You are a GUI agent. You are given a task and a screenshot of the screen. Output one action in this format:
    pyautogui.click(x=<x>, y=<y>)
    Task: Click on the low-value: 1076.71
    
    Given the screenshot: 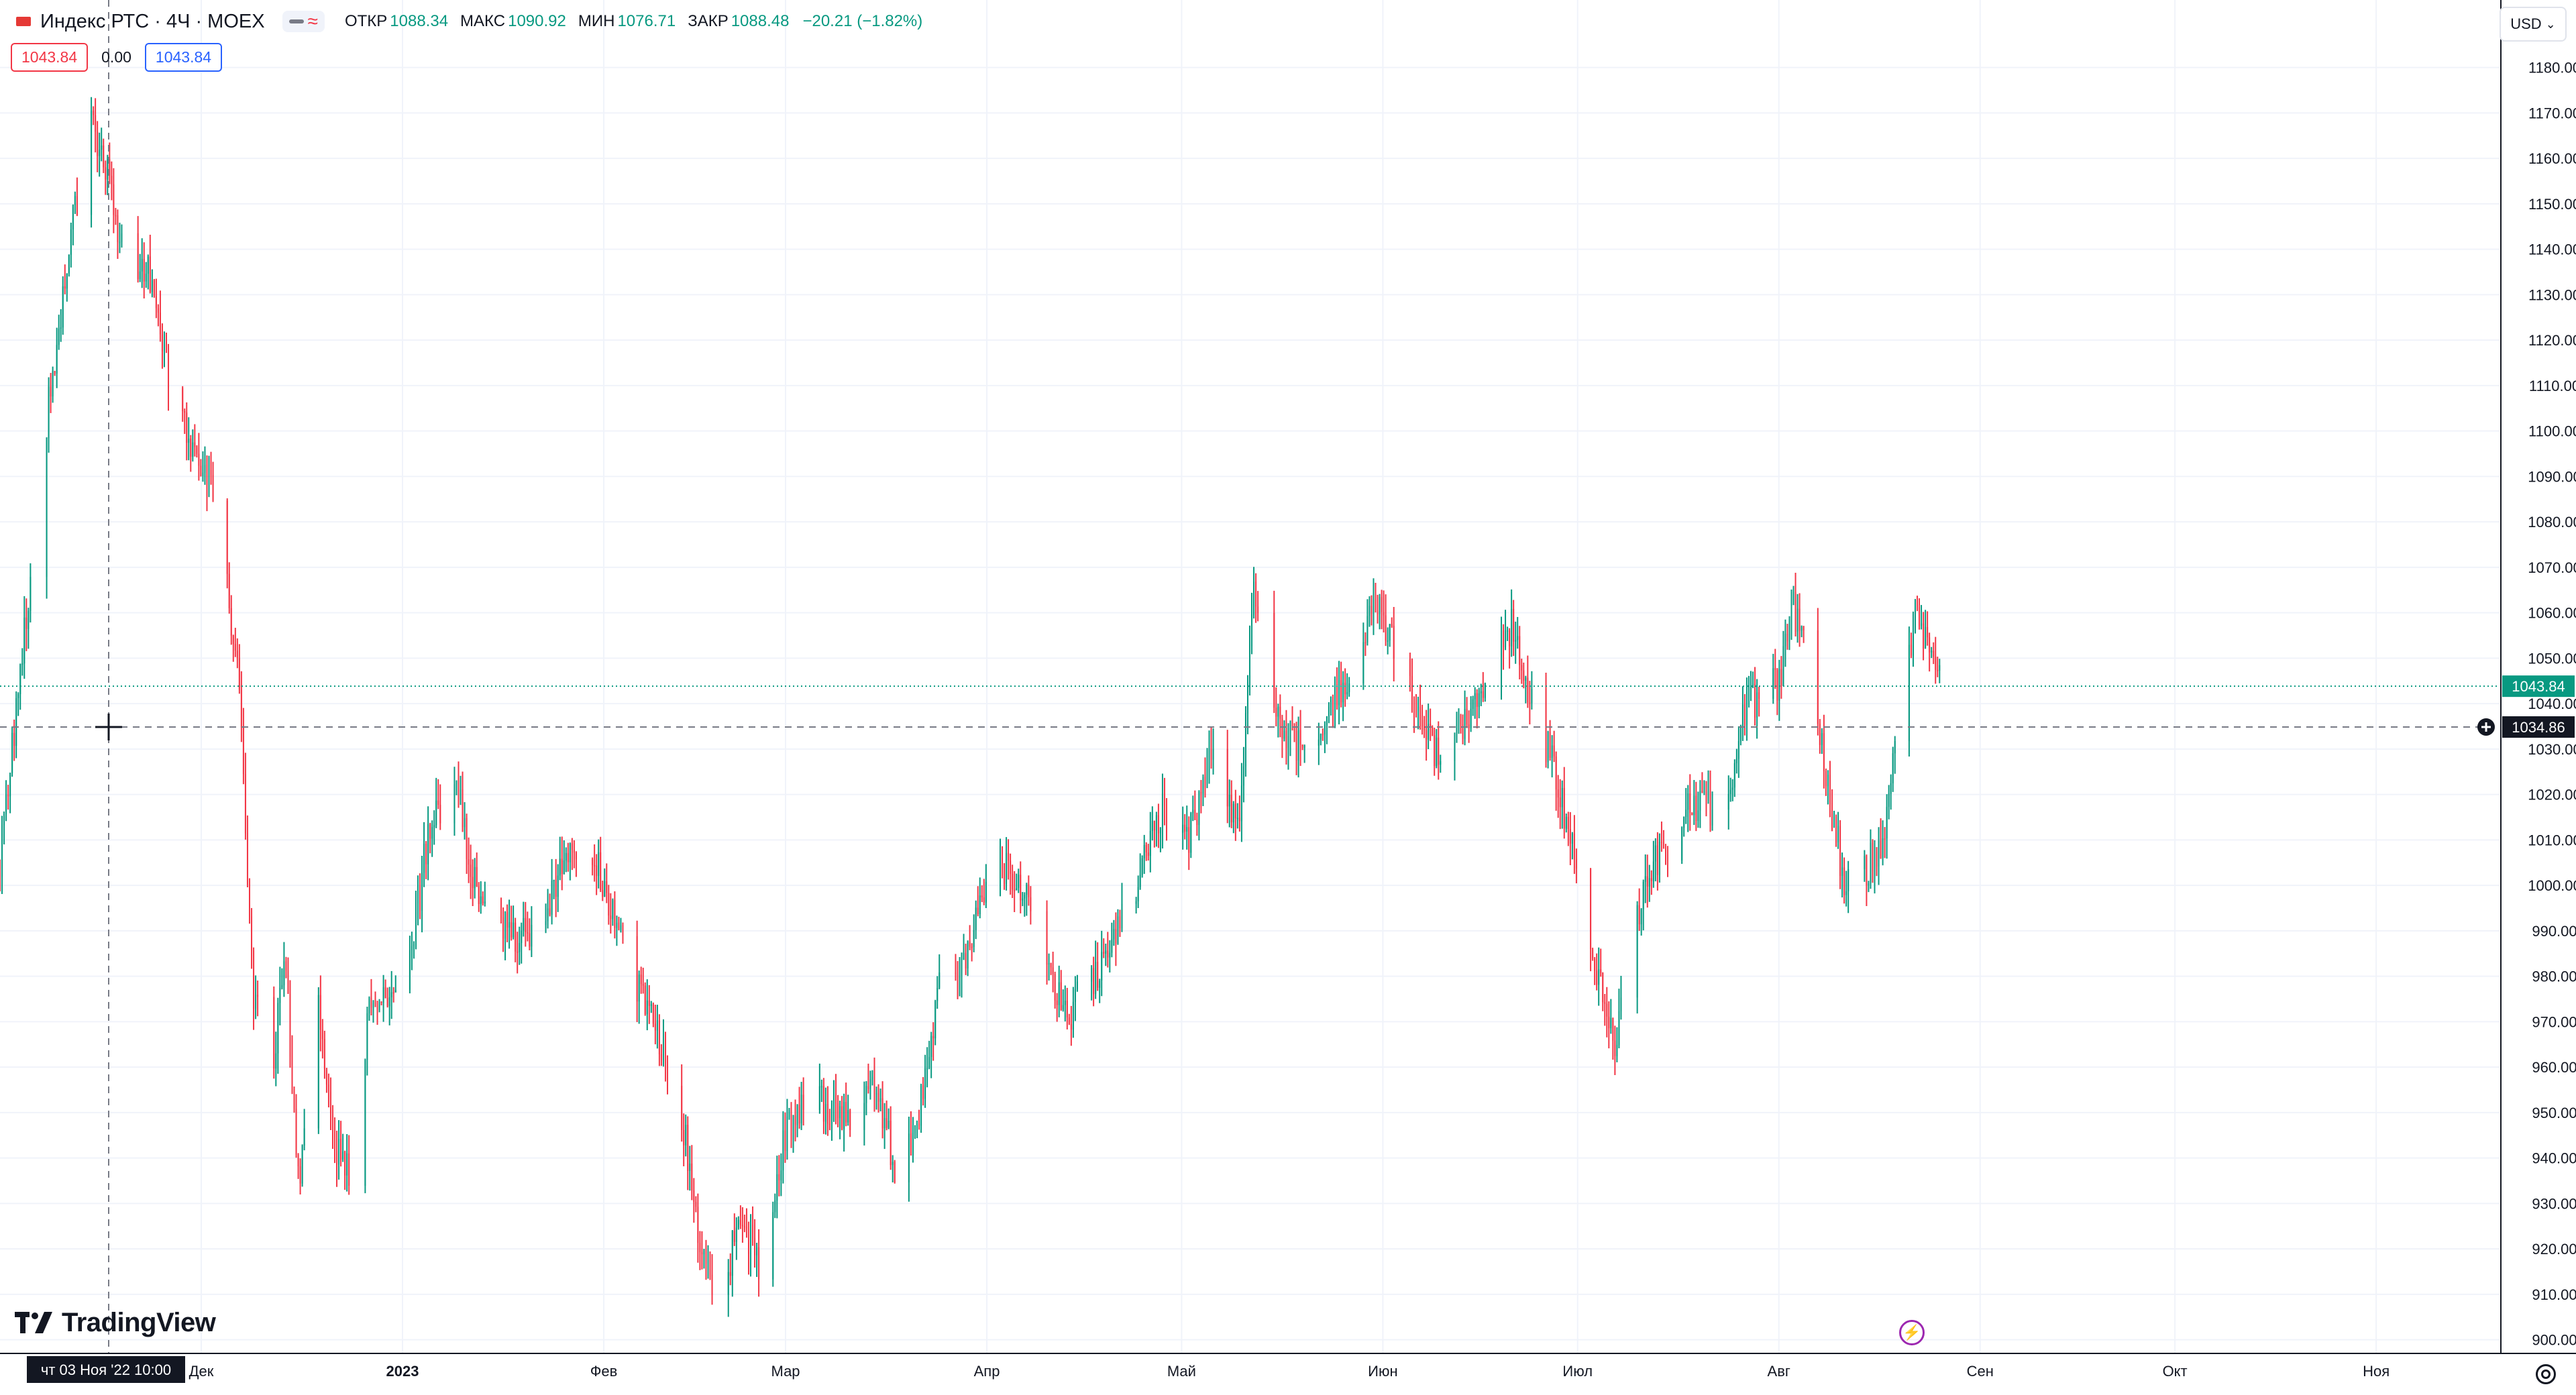 What is the action you would take?
    pyautogui.click(x=646, y=21)
    